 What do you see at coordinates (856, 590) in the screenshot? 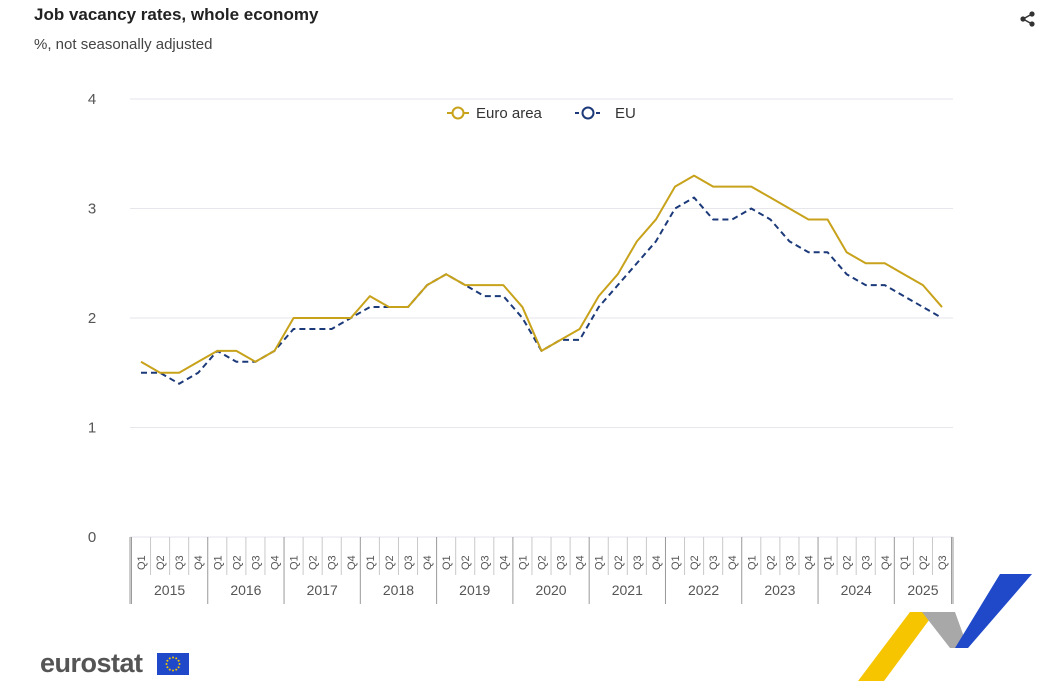
I see `x-tick-label-year: 2024` at bounding box center [856, 590].